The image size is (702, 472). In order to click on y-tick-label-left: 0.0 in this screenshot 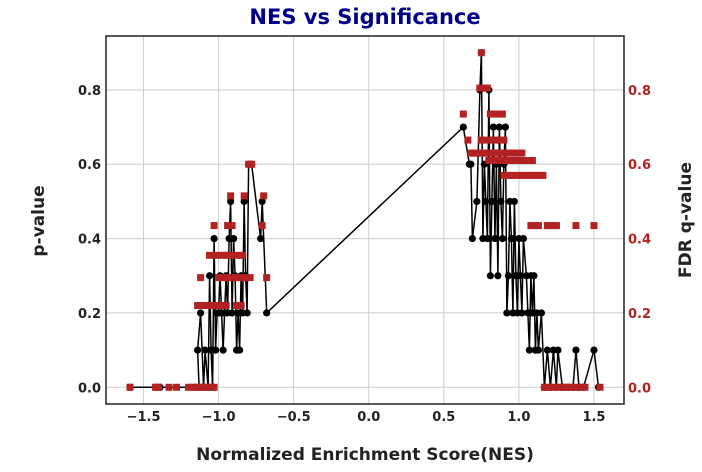, I will do `click(89, 388)`.